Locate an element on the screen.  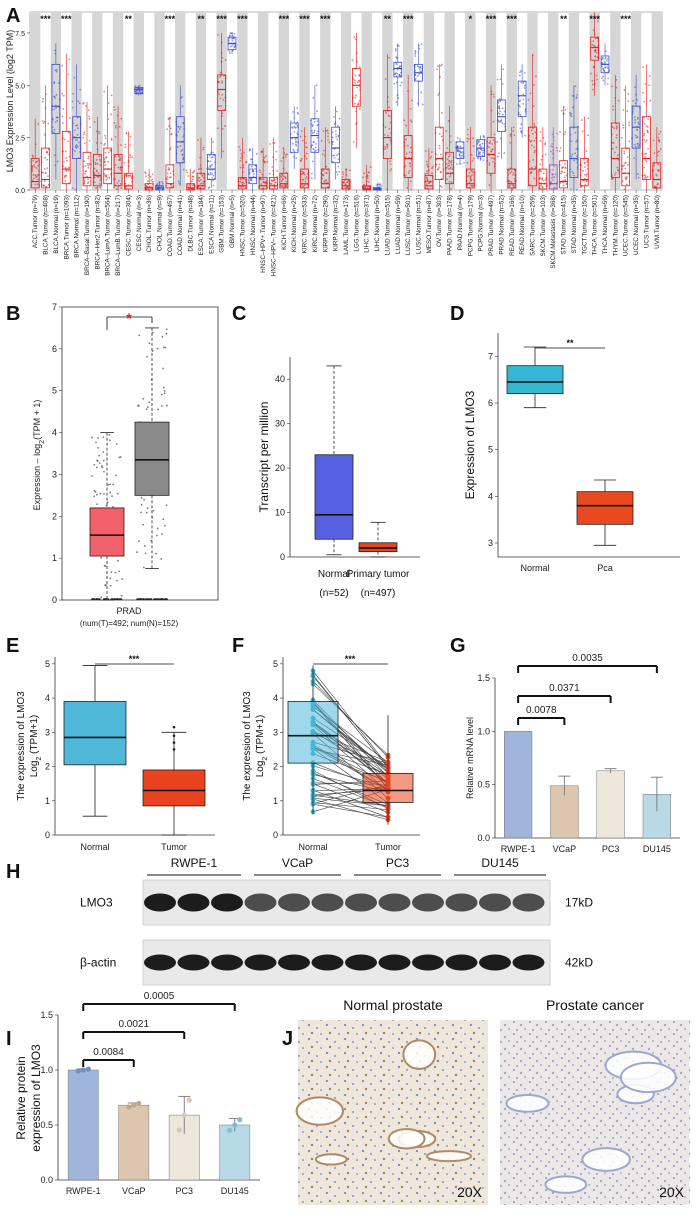
panelD-significance: ** is located at coordinates (570, 343).